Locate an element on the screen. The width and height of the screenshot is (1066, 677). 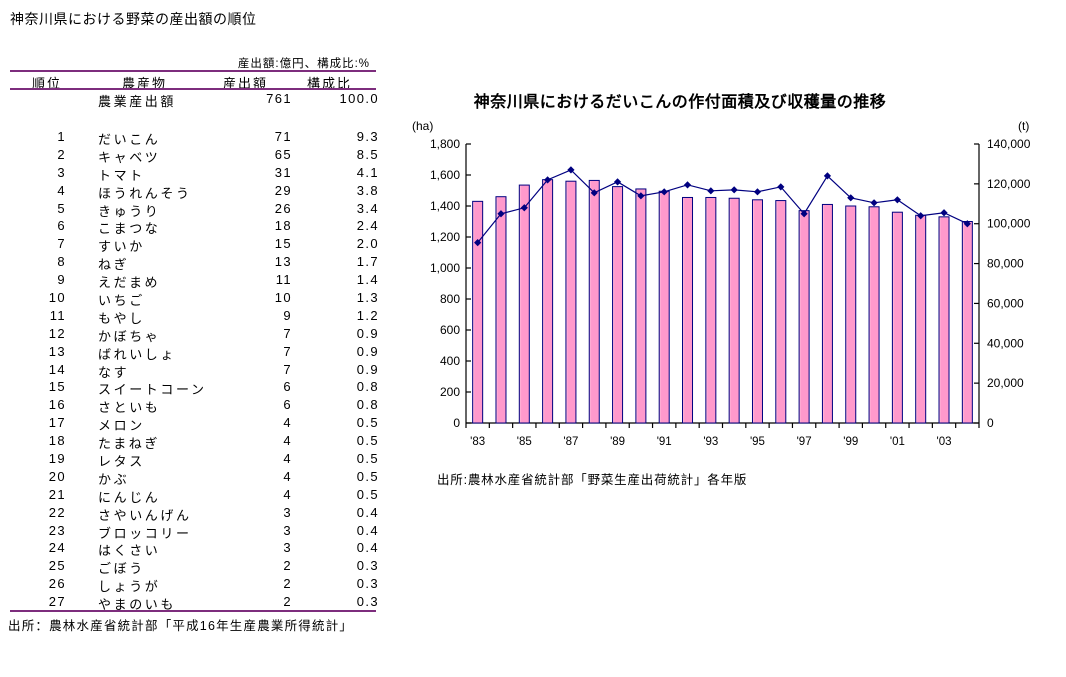
left-axis-tick-label: 1,600 is located at coordinates (445, 175).